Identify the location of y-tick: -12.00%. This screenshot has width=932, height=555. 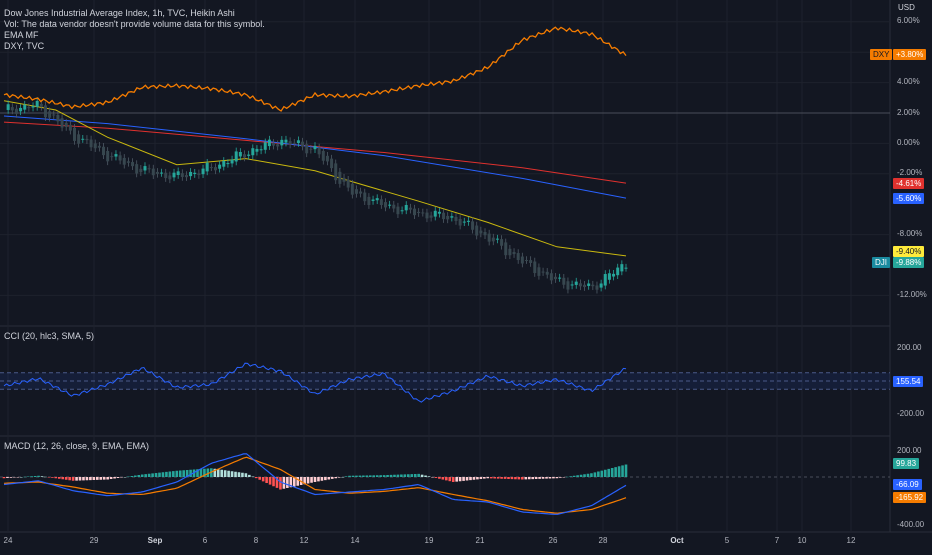
(912, 294).